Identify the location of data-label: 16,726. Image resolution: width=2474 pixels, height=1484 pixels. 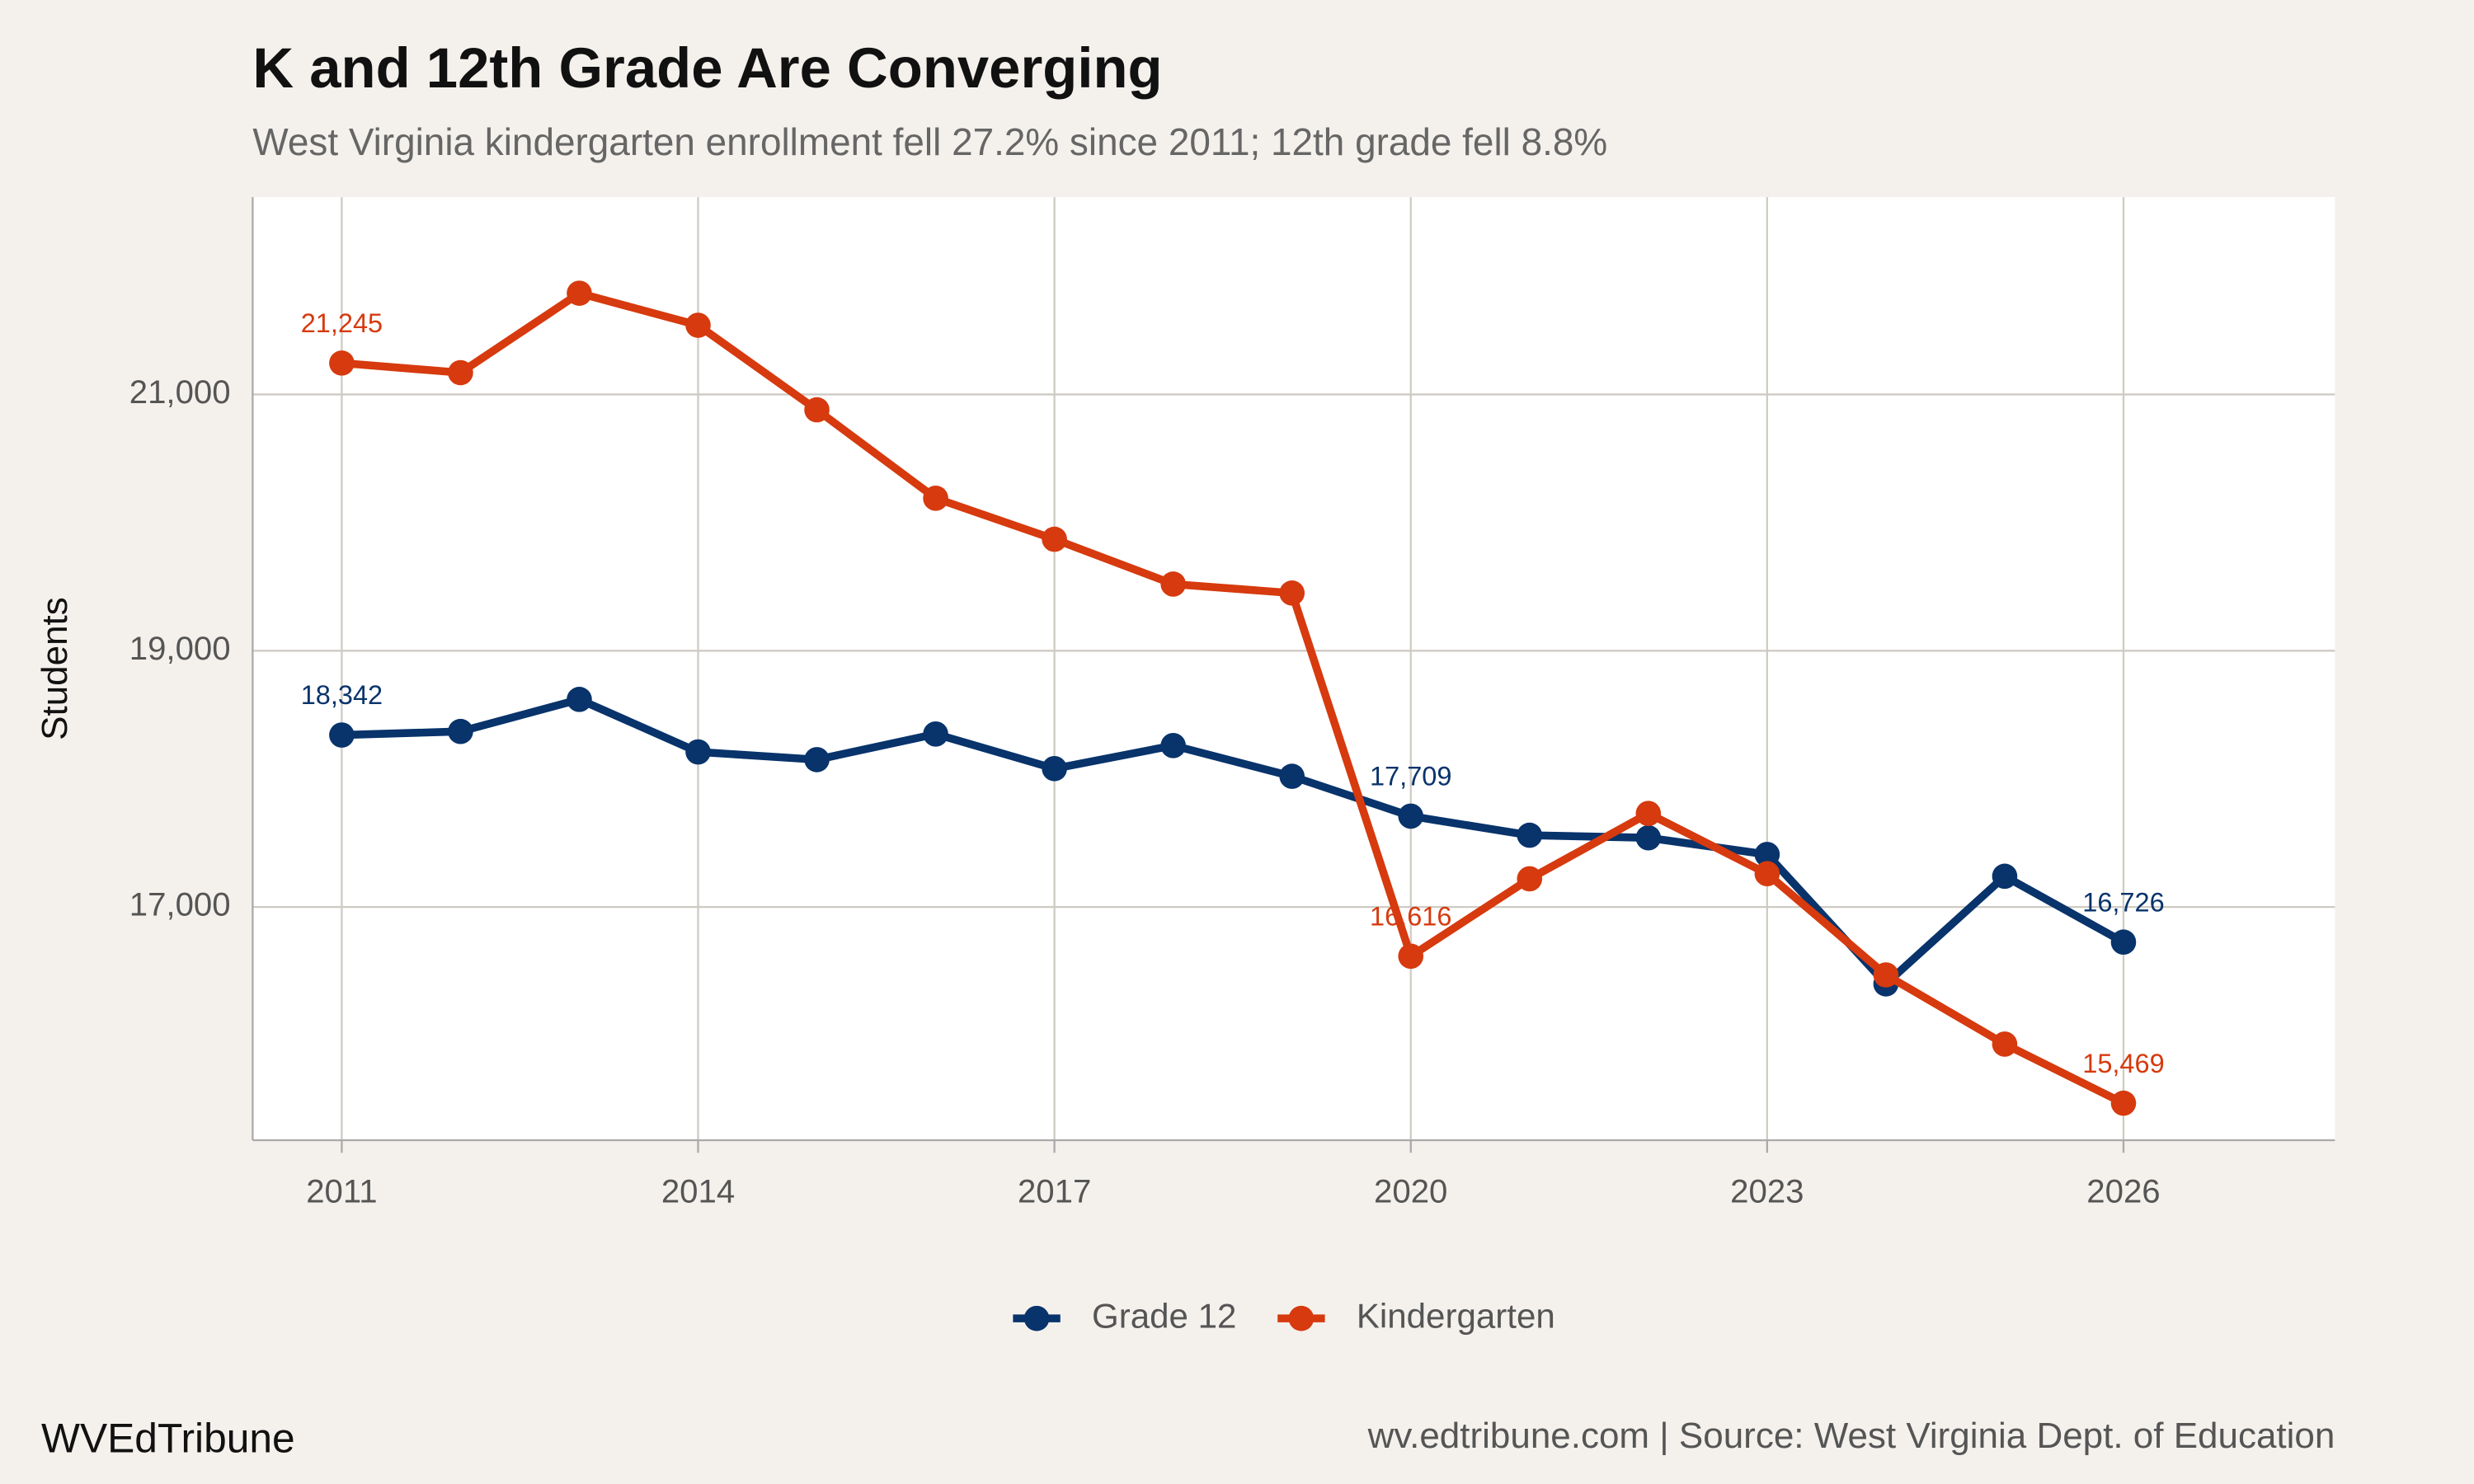
(2123, 902).